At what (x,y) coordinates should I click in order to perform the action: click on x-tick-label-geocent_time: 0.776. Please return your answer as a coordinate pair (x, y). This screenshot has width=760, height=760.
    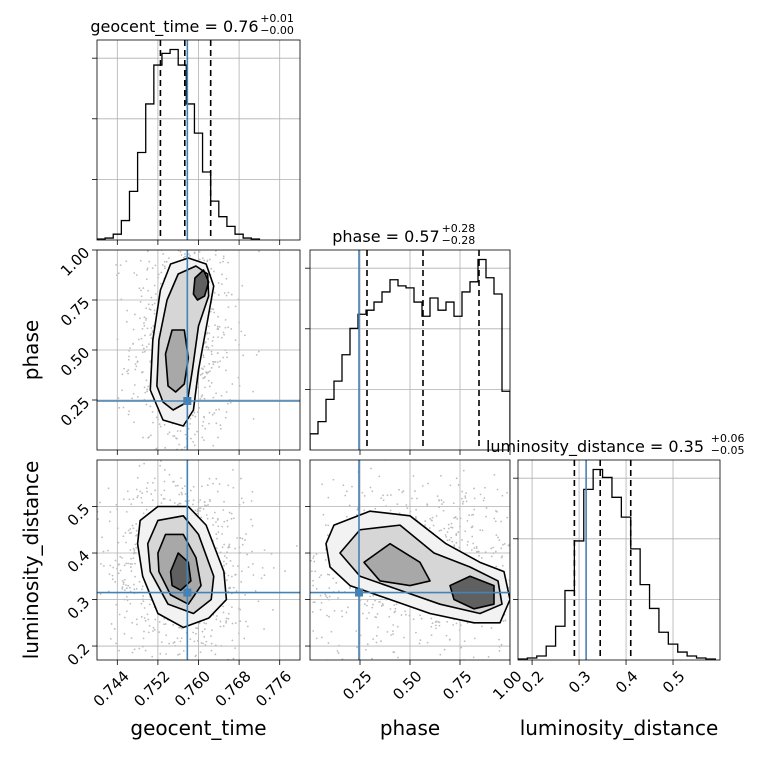
    Looking at the image, I should click on (273, 688).